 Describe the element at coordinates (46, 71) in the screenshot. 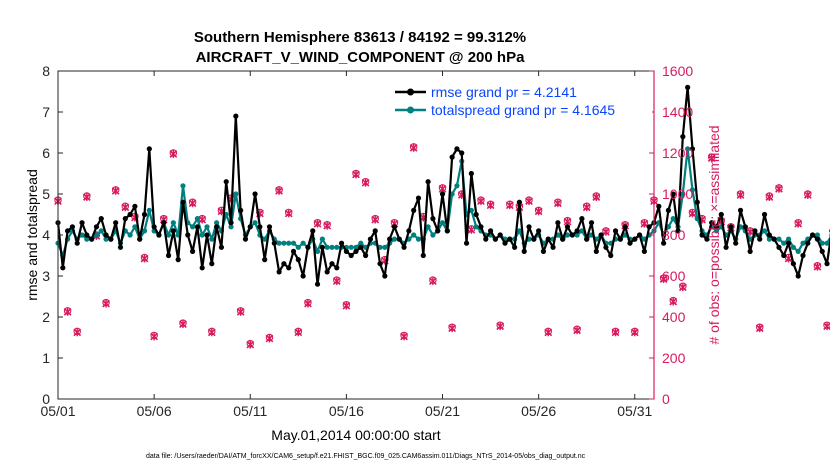

I see `y-tick-label-left: 8` at that location.